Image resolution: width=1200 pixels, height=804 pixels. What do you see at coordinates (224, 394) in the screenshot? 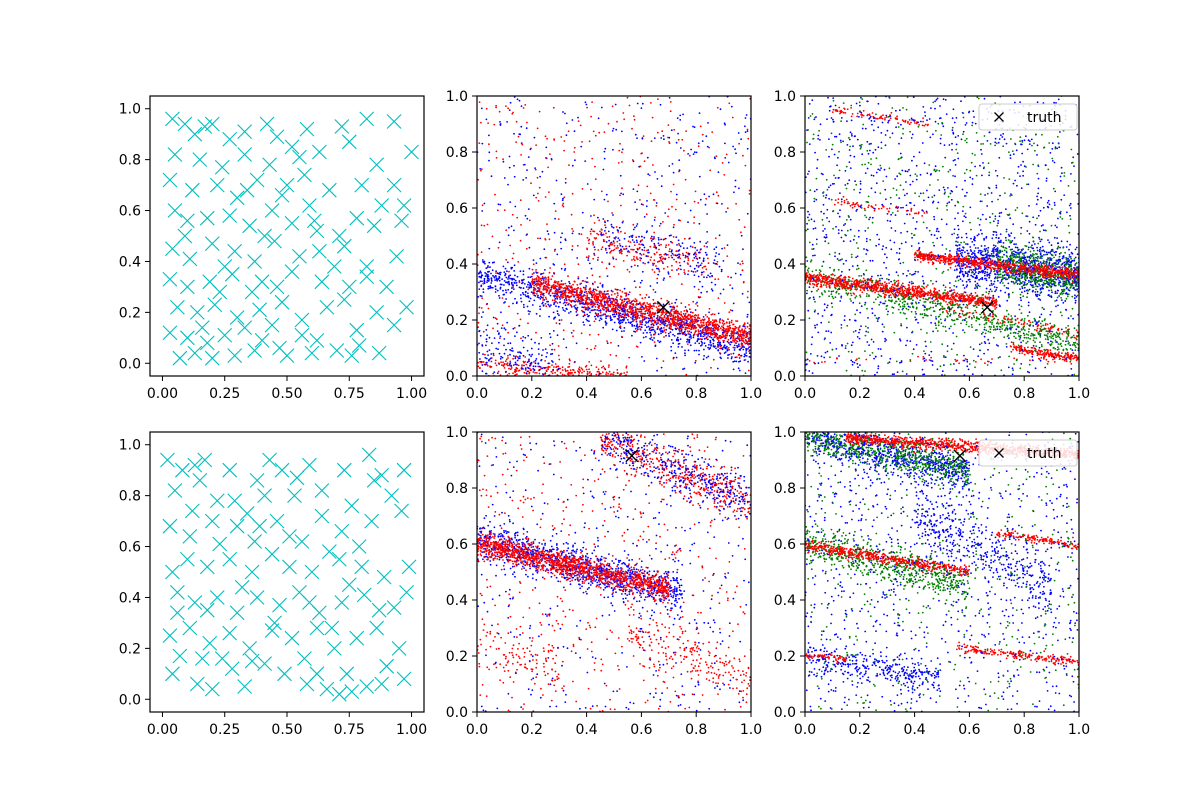
I see `x-tick-label: 0.25` at bounding box center [224, 394].